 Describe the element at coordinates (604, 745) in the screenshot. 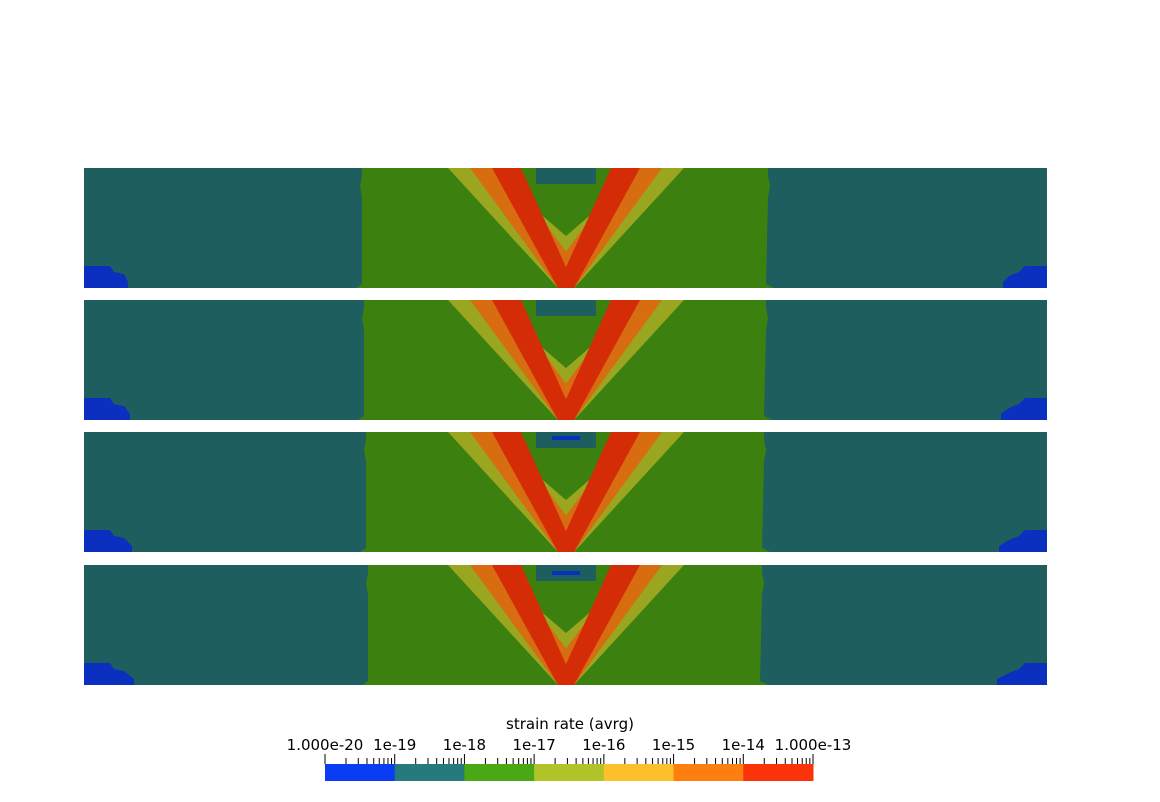

I see `colorbar-tick-label: 1e-16` at that location.